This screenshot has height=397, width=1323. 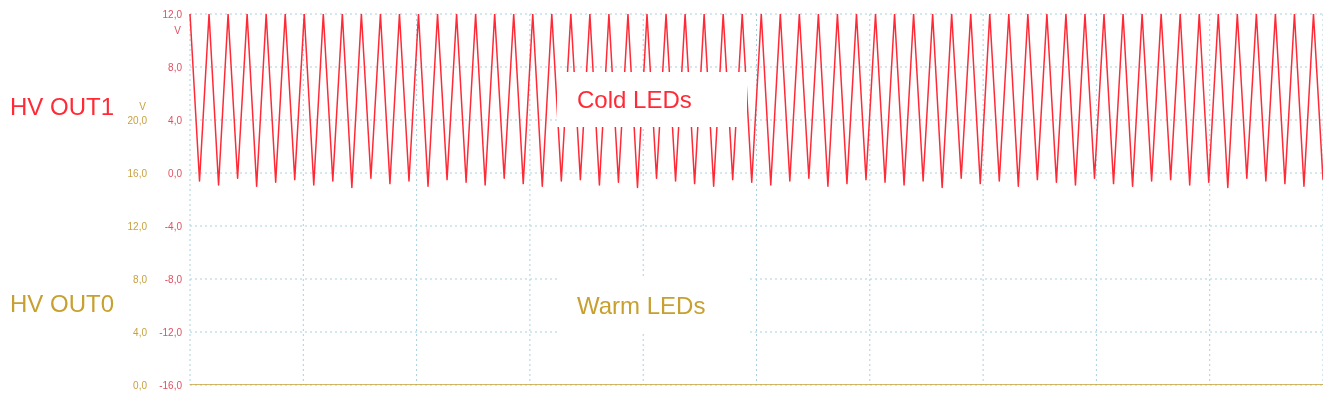 I want to click on y2-tick-label: 0,0, so click(x=140, y=385).